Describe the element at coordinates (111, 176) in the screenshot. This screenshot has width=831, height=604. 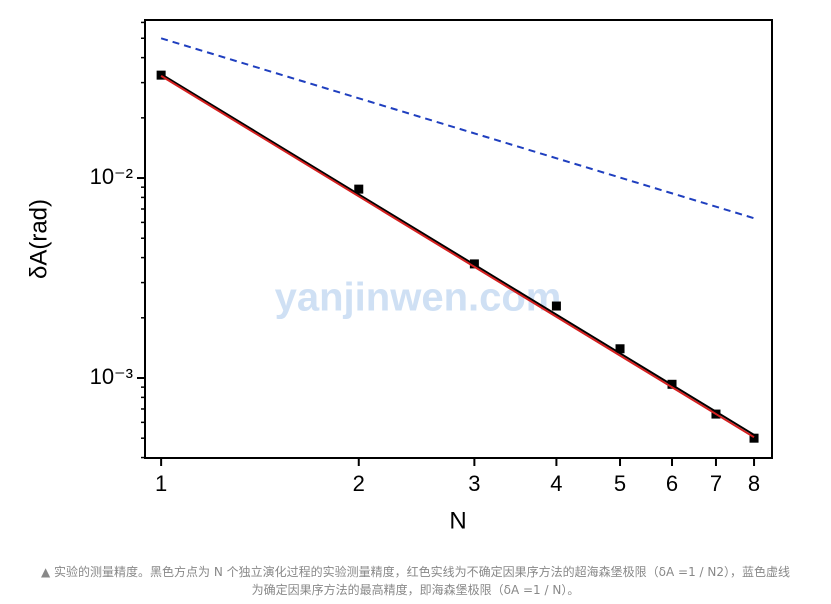
I see `y-tick-label: 10⁻²` at that location.